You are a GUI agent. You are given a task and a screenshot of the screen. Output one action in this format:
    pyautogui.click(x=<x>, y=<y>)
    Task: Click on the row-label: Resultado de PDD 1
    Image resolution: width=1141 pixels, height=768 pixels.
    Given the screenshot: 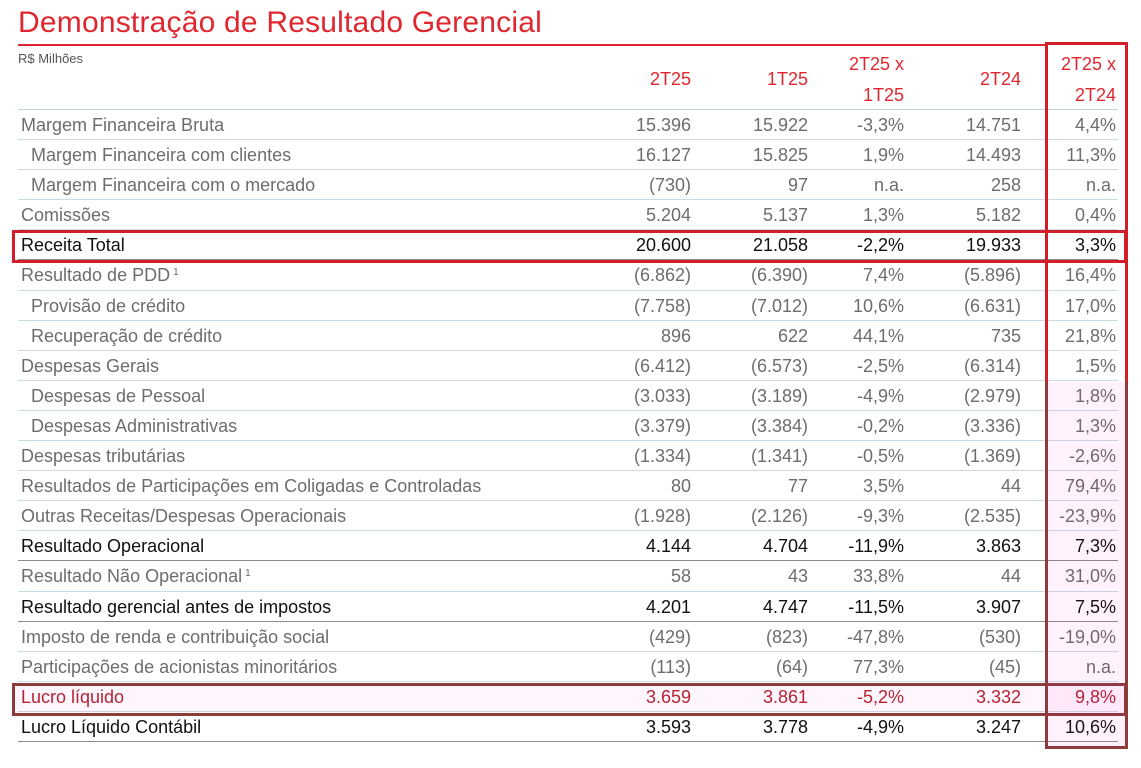 What is the action you would take?
    pyautogui.click(x=100, y=275)
    